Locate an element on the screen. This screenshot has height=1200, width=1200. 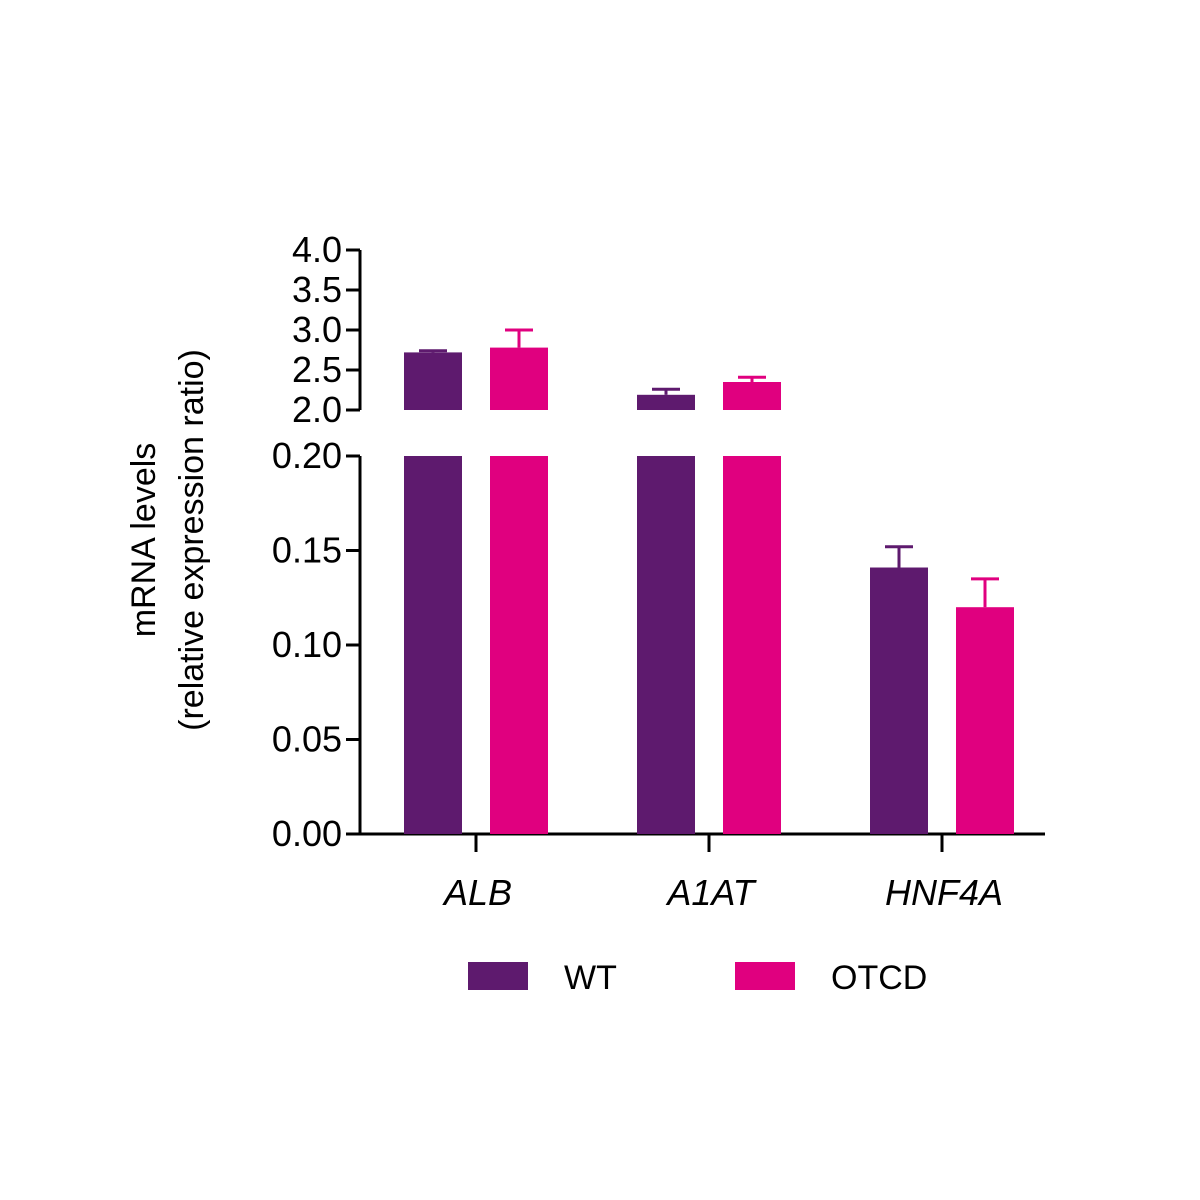
y-axis-title-line-1: mRNA levels is located at coordinates (144, 540).